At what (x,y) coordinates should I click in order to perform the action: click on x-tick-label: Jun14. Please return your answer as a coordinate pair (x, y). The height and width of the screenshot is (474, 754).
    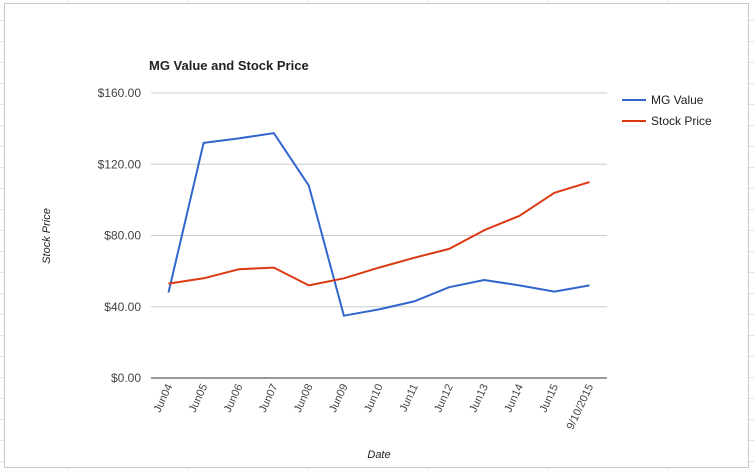
    Looking at the image, I should click on (514, 398).